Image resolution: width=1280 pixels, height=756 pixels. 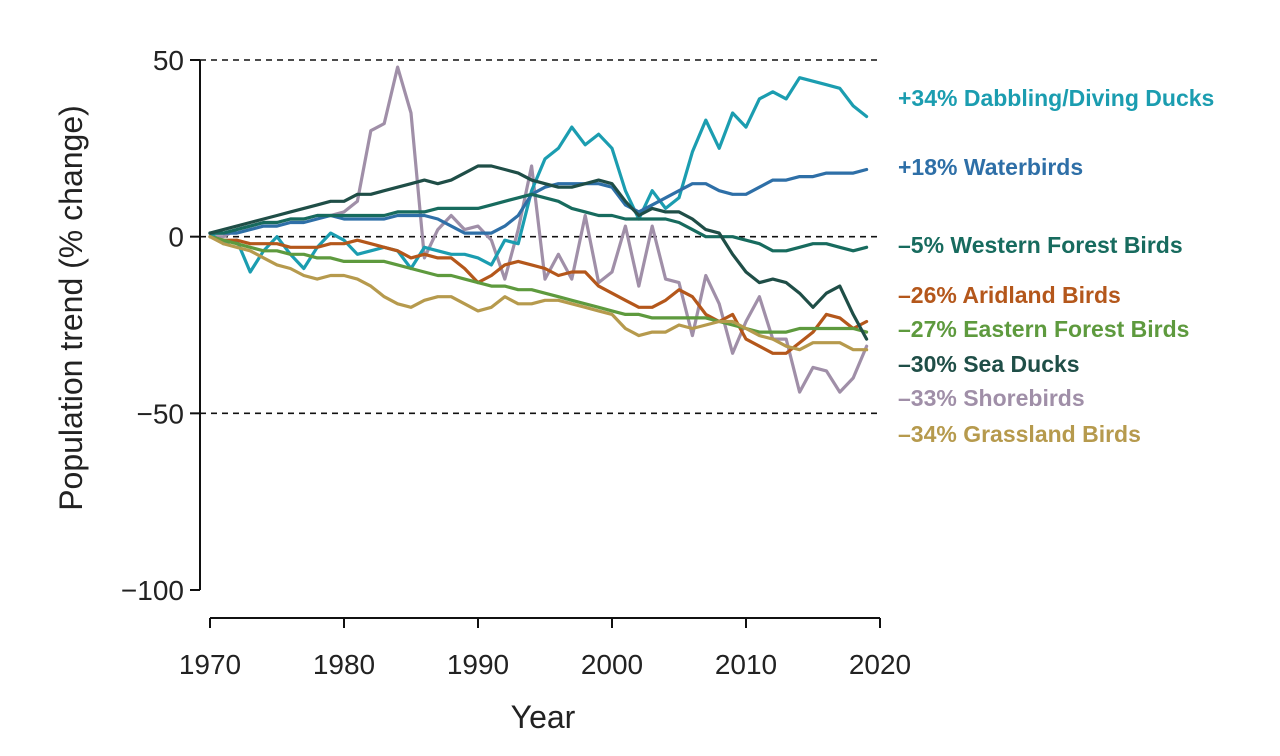 I want to click on legend-label-grassland-birds: –34% Grassland Birds, so click(x=1019, y=434).